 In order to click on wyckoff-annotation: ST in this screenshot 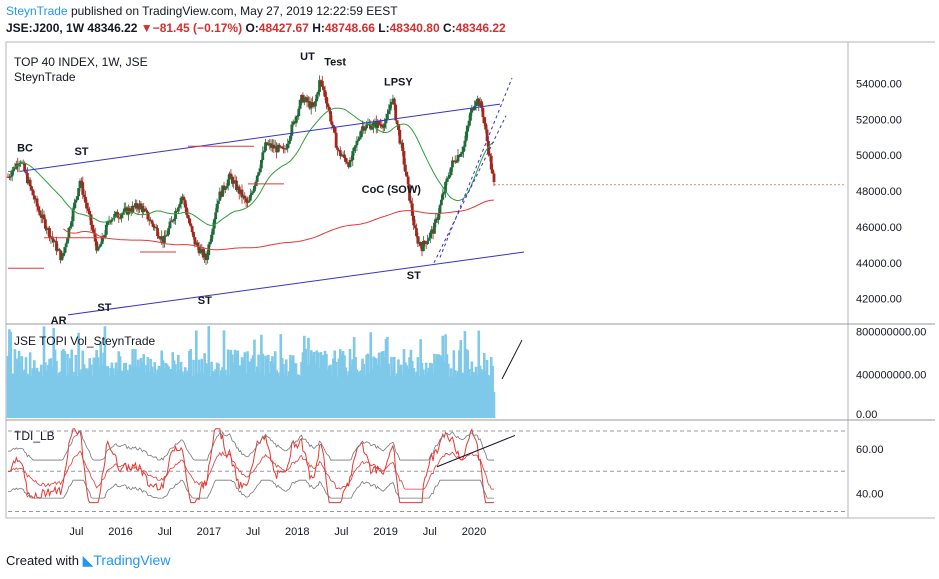, I will do `click(414, 276)`.